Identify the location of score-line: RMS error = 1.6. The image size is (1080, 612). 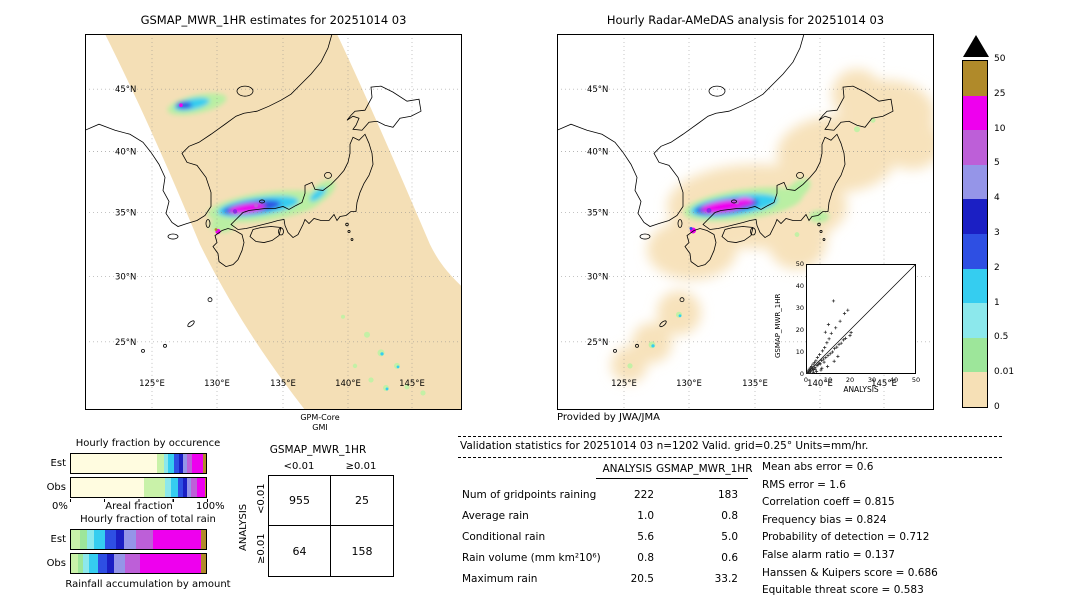
(804, 484).